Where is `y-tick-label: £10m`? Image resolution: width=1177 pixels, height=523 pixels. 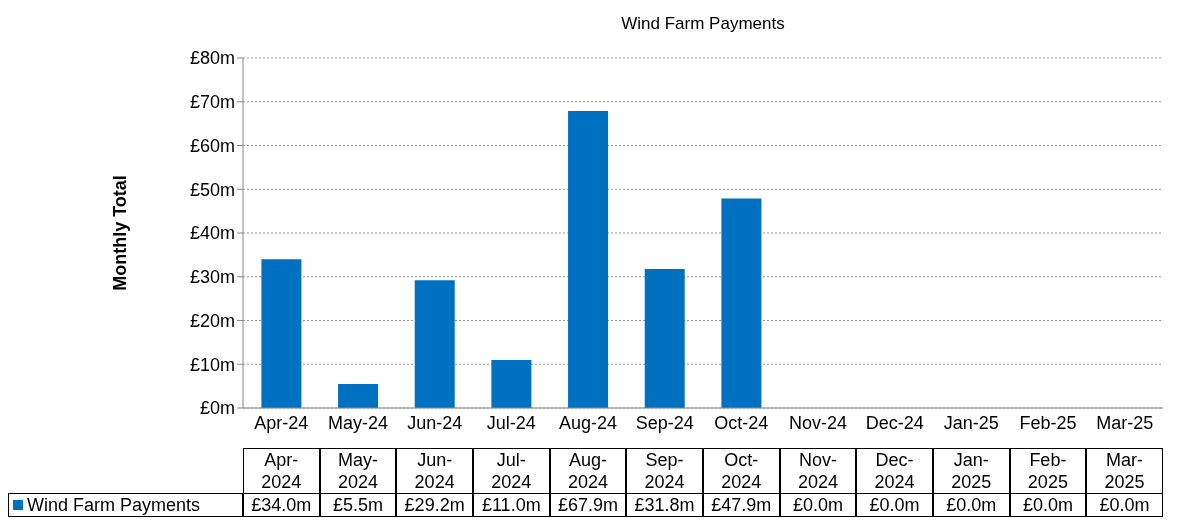 y-tick-label: £10m is located at coordinates (212, 364).